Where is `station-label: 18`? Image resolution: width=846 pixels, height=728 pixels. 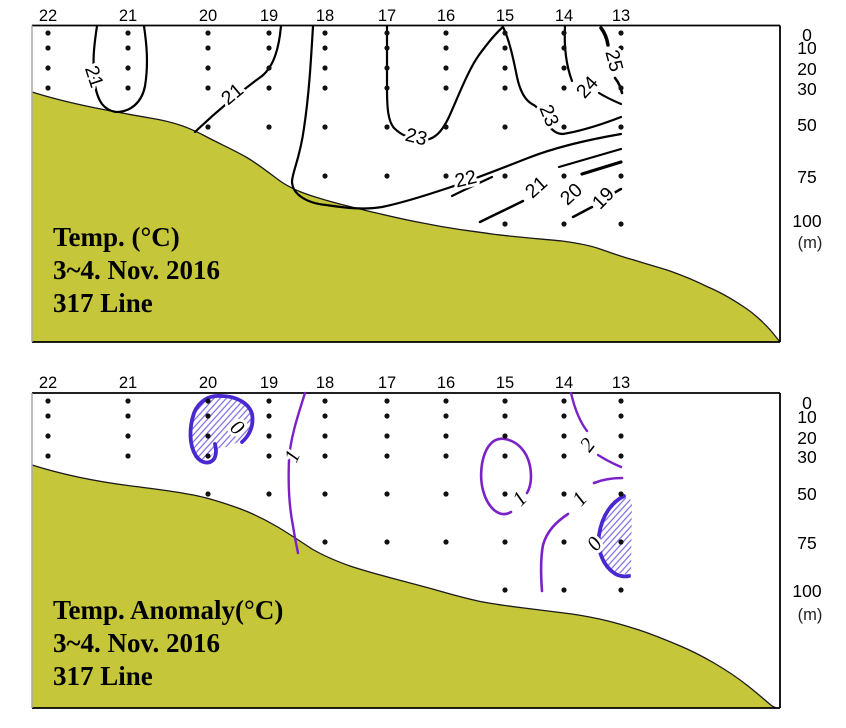
station-label: 18 is located at coordinates (325, 383).